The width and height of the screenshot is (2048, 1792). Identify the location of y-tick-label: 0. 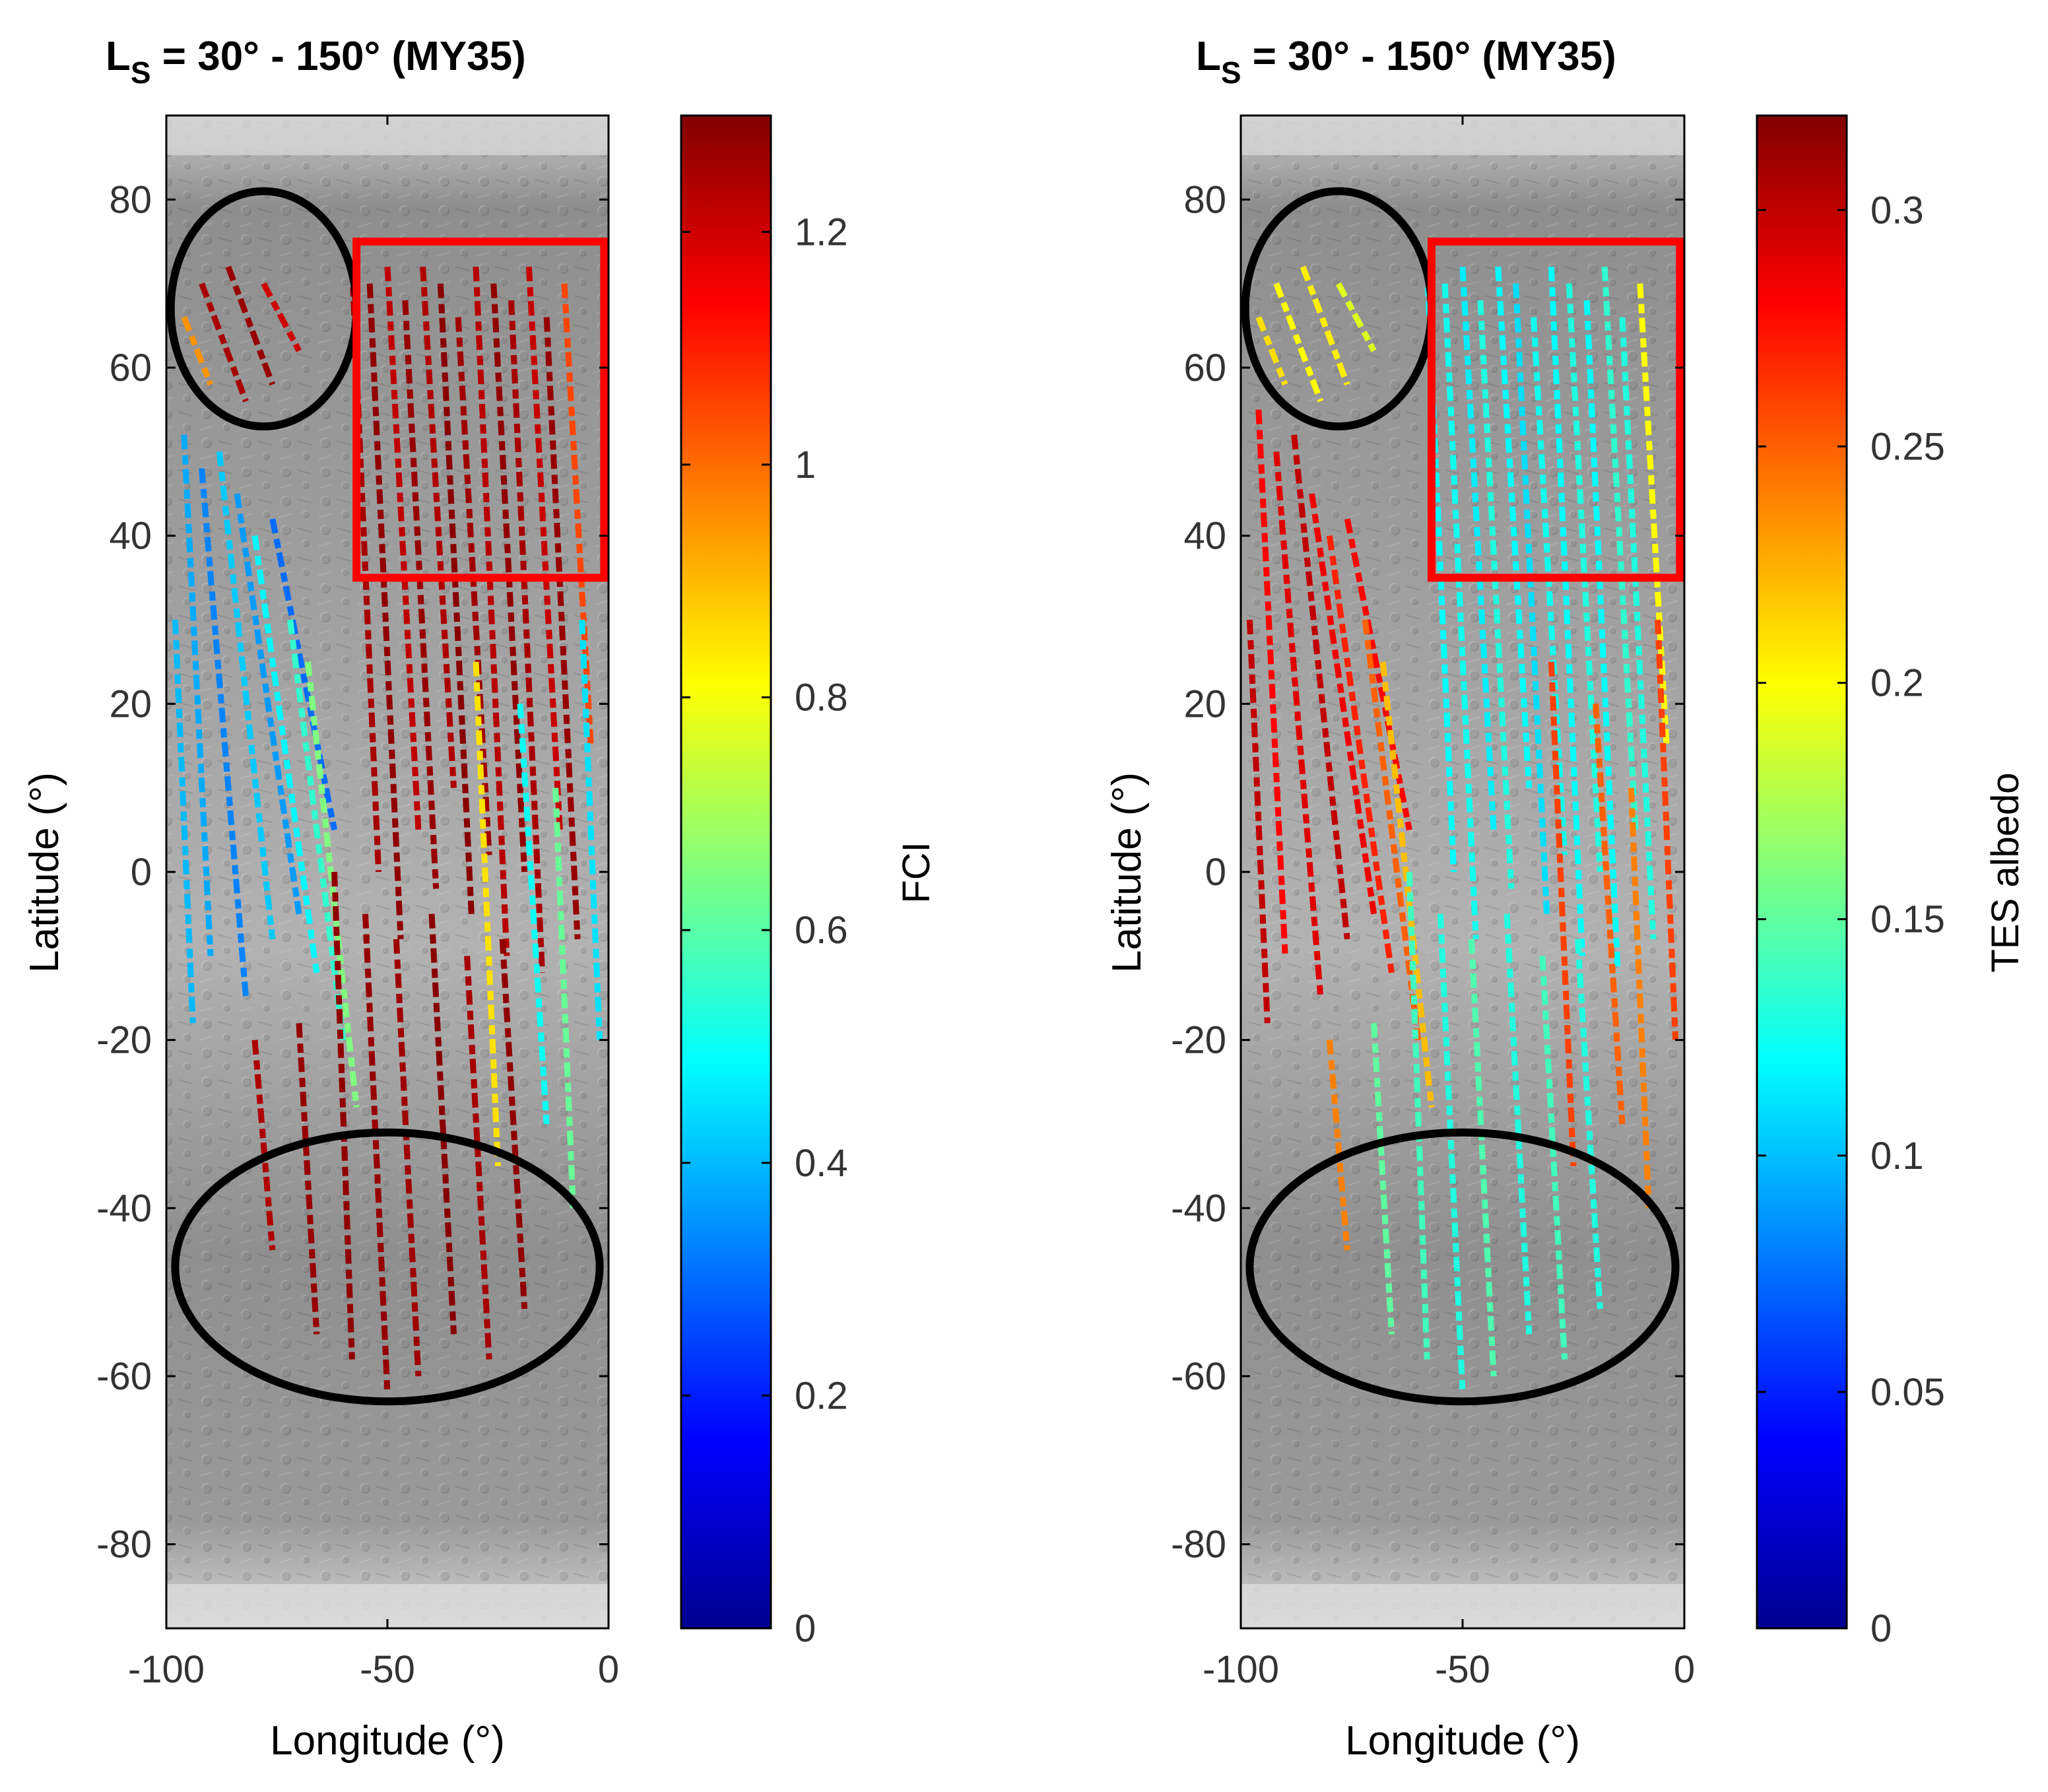
(141, 872).